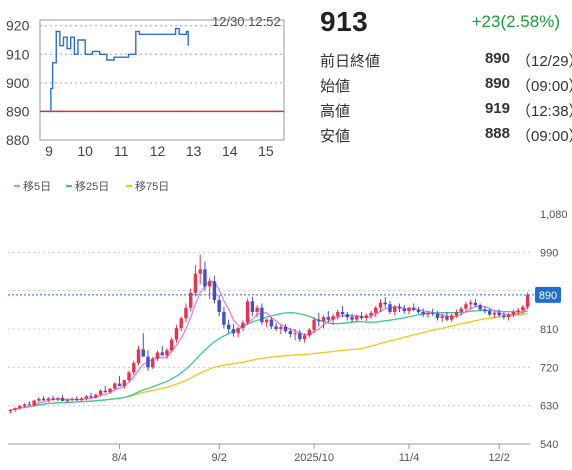 The height and width of the screenshot is (470, 572). Describe the element at coordinates (158, 151) in the screenshot. I see `x-tick-label: 12` at that location.